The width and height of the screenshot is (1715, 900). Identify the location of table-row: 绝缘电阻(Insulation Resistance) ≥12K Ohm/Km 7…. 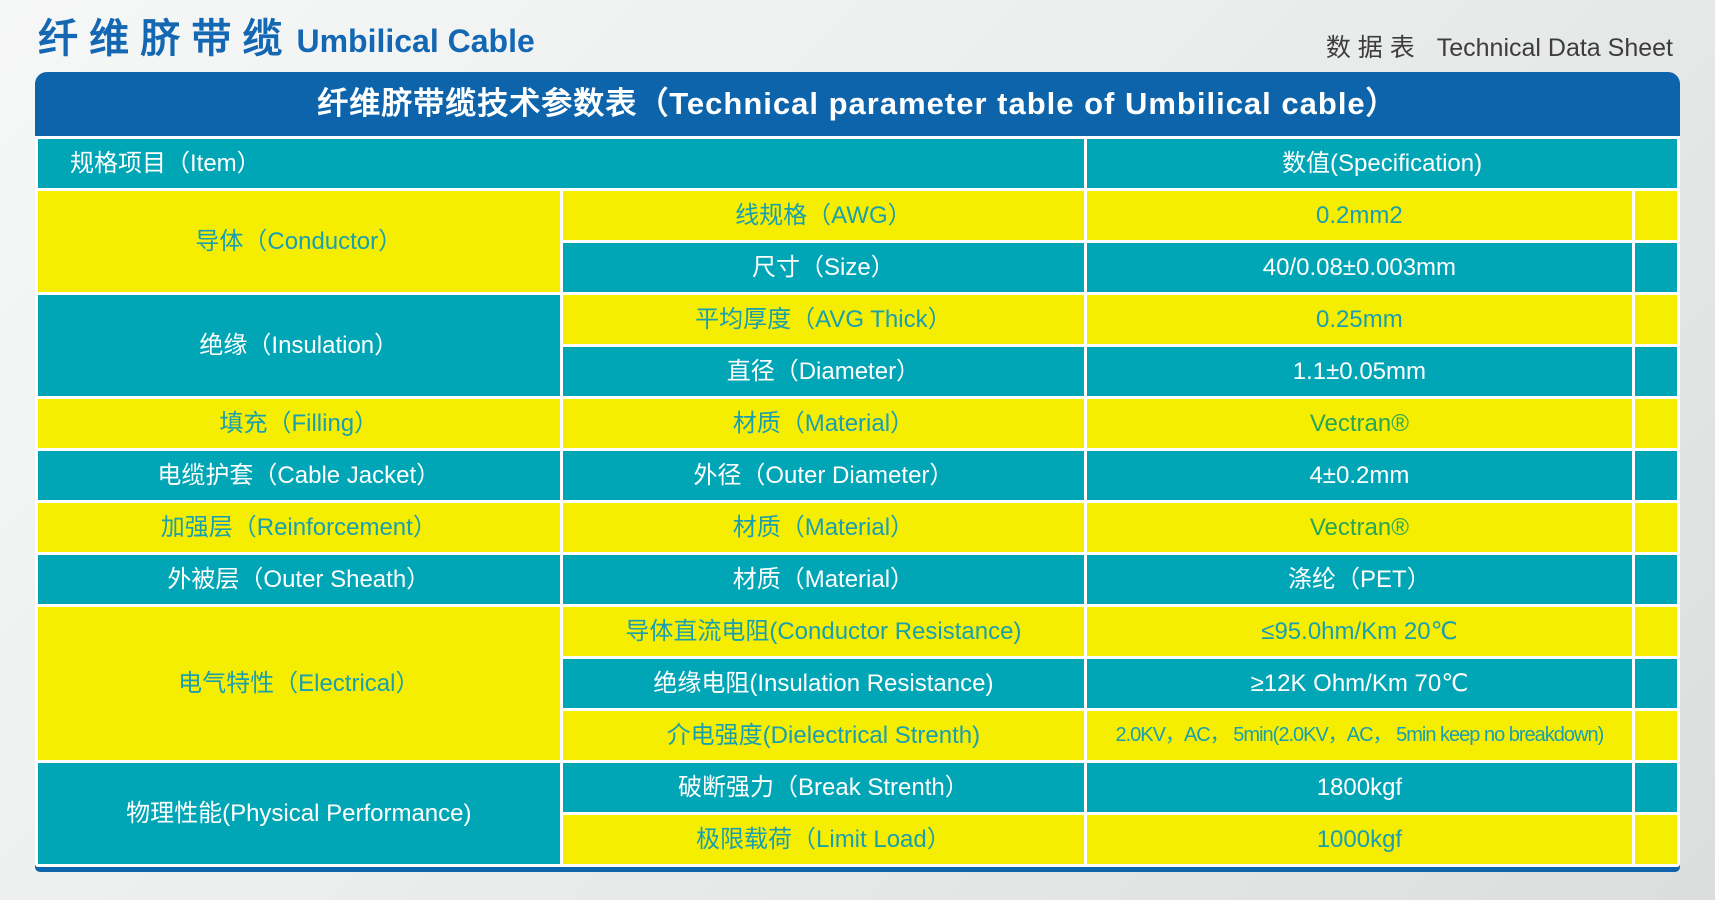
(857, 683).